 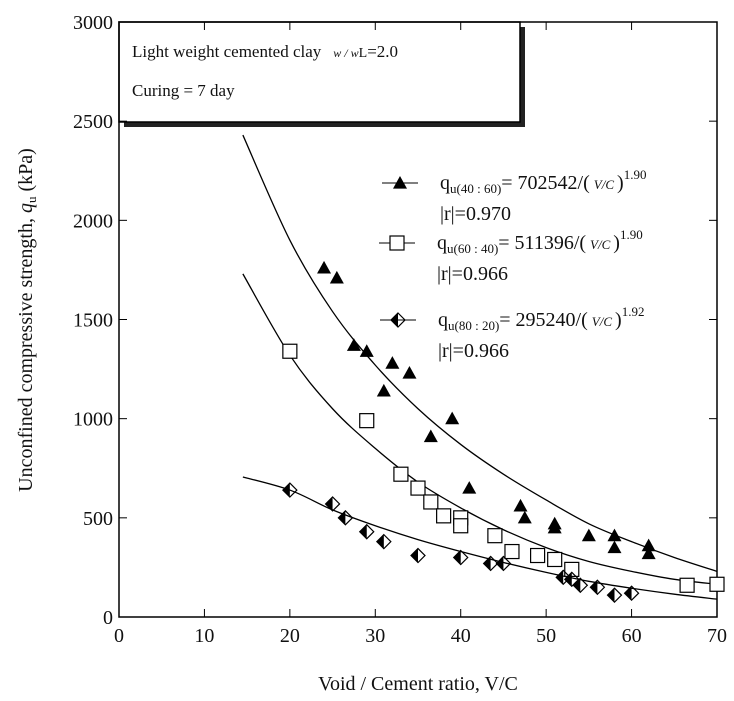 I want to click on x-tick-label: 50, so click(x=546, y=636).